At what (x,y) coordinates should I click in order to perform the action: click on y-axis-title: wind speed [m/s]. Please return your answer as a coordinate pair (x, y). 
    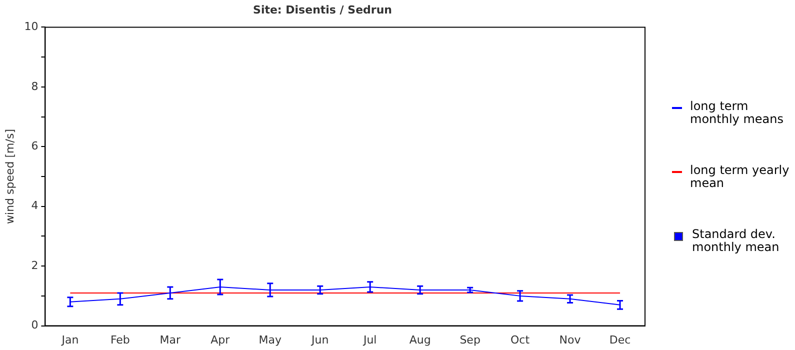
    Looking at the image, I should click on (9, 176).